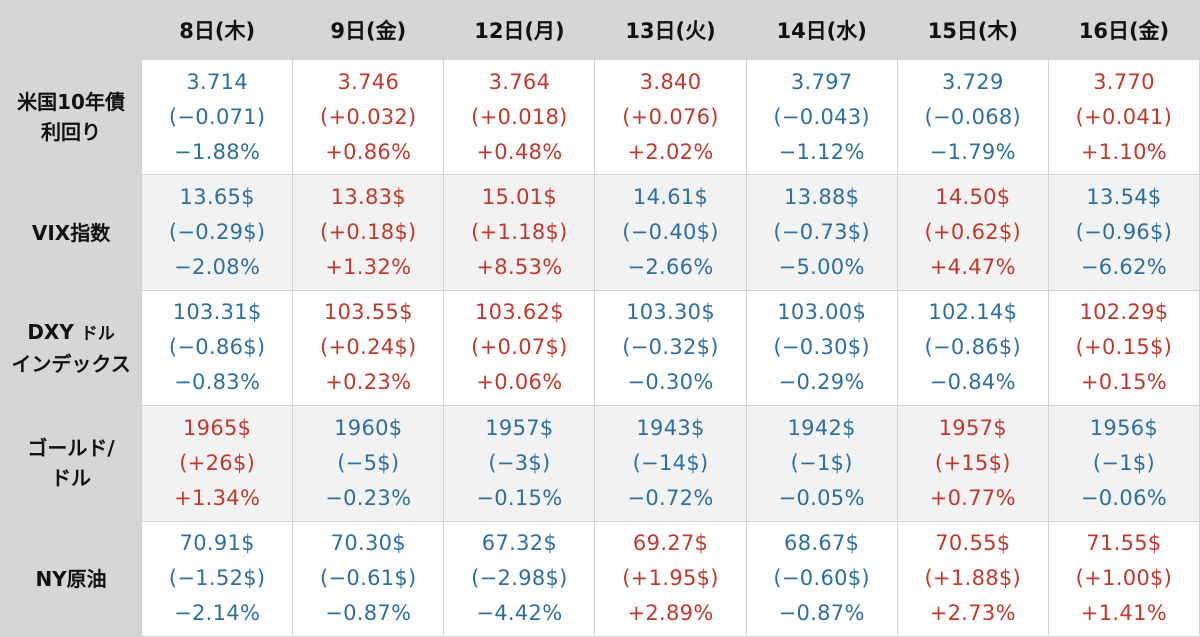  What do you see at coordinates (217, 267) in the screenshot?
I see `cell-percent: −2.08%` at bounding box center [217, 267].